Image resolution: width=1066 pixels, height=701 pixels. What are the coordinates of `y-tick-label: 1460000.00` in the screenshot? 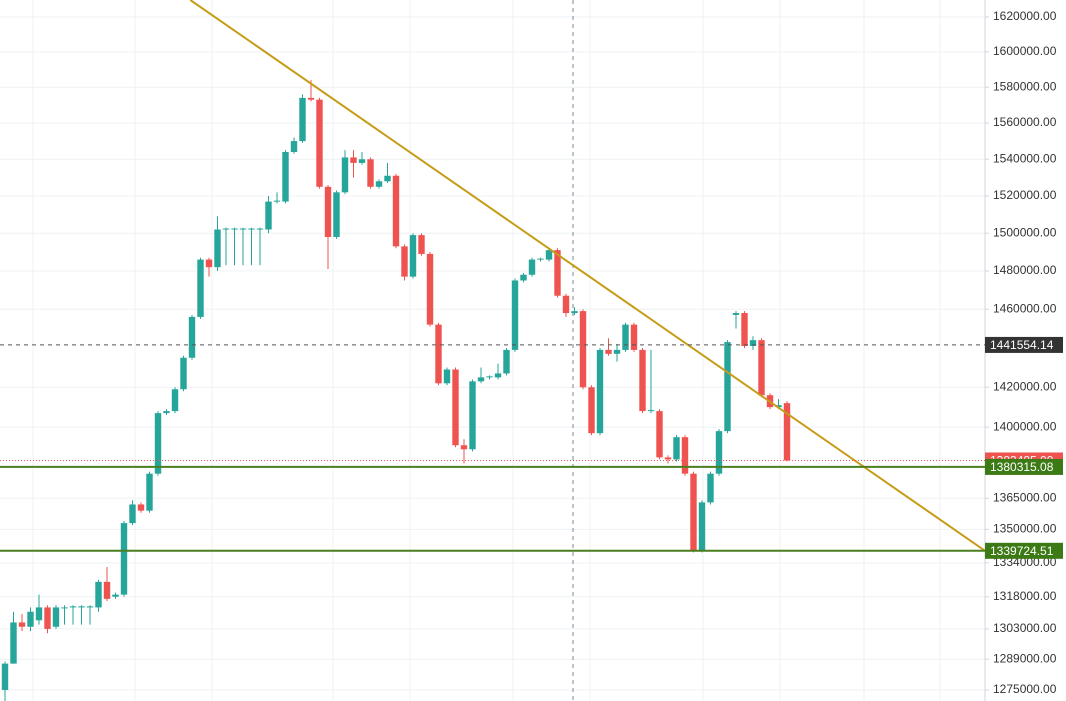 It's located at (1025, 308).